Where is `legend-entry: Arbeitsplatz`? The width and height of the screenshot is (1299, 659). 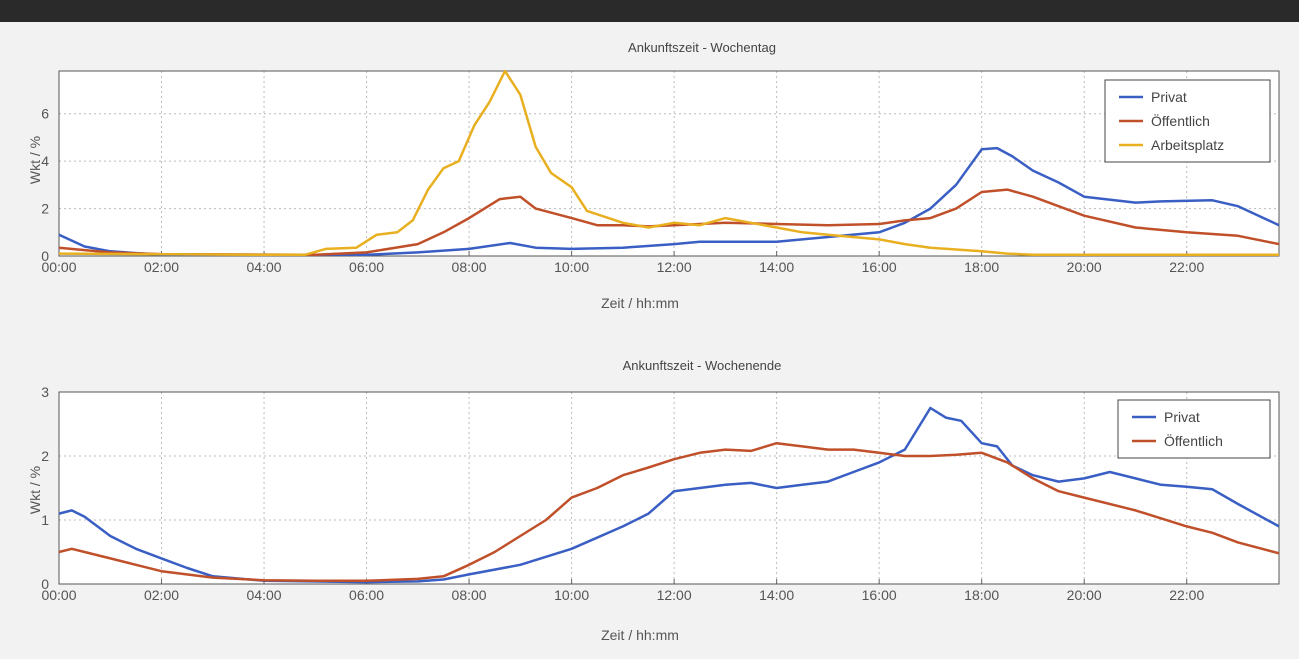
legend-entry: Arbeitsplatz is located at coordinates (1187, 145).